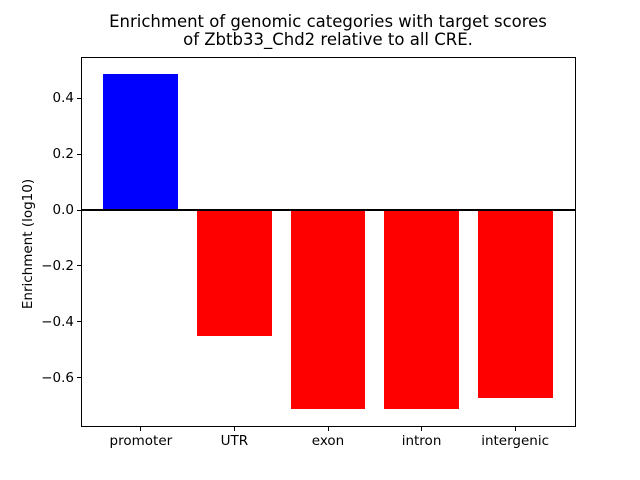  I want to click on x-tick-label-promoter: promoter, so click(141, 441).